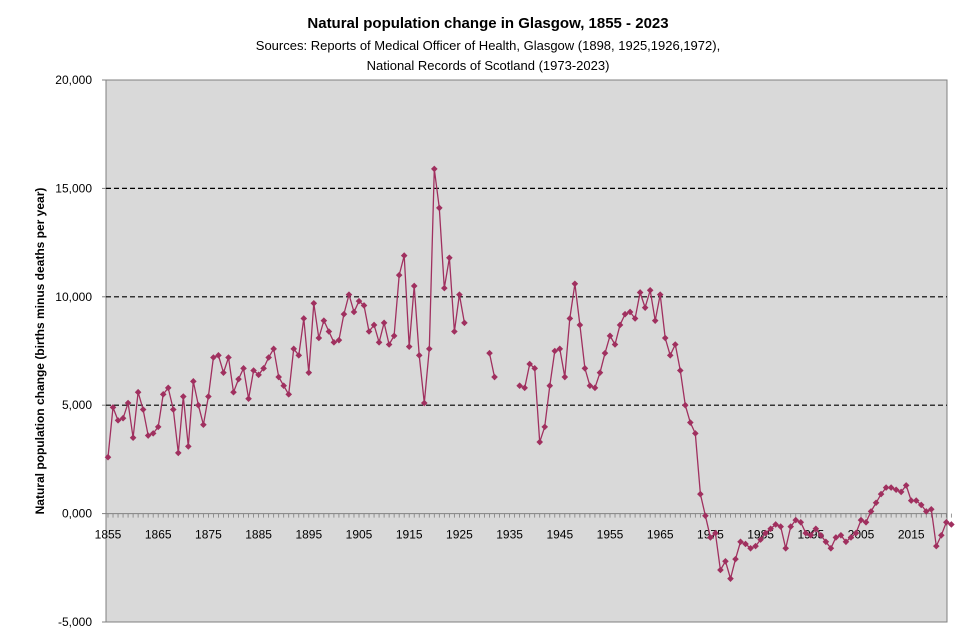  I want to click on y-tick-label: 10,000, so click(73, 297).